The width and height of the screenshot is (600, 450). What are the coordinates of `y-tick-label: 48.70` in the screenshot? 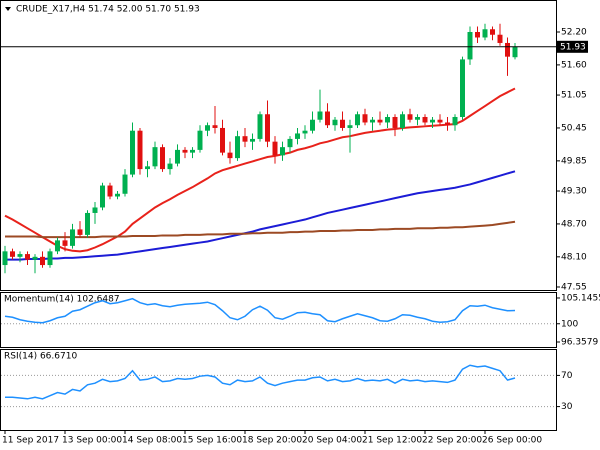 It's located at (574, 224).